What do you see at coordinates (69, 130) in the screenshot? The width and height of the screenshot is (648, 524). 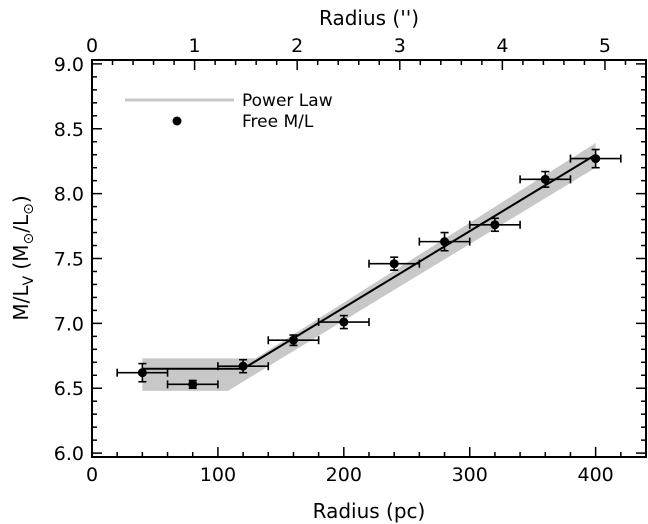 I see `y-tick-label: 8.5` at bounding box center [69, 130].